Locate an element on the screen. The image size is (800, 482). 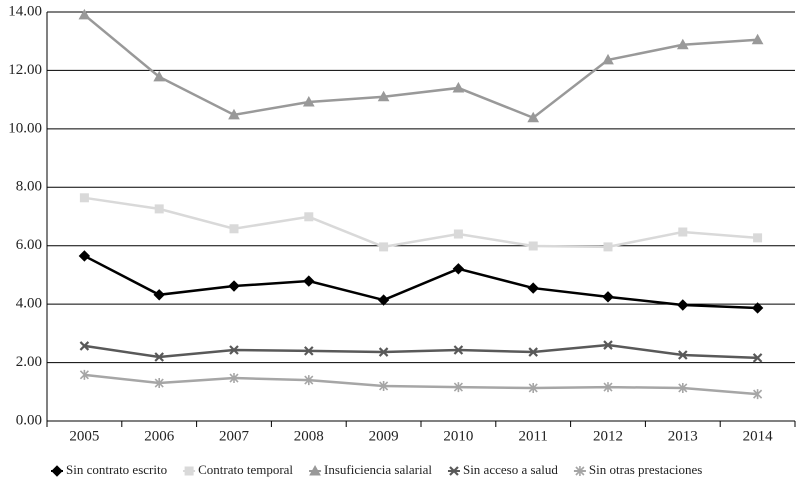
y-tick-label: 10.00 is located at coordinates (25, 128).